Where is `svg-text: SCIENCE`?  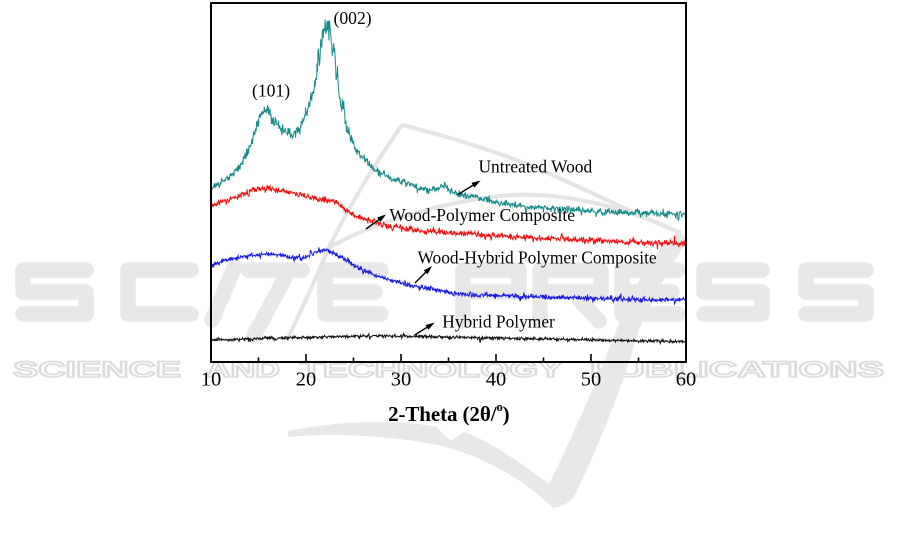 svg-text: SCIENCE is located at coordinates (97, 369).